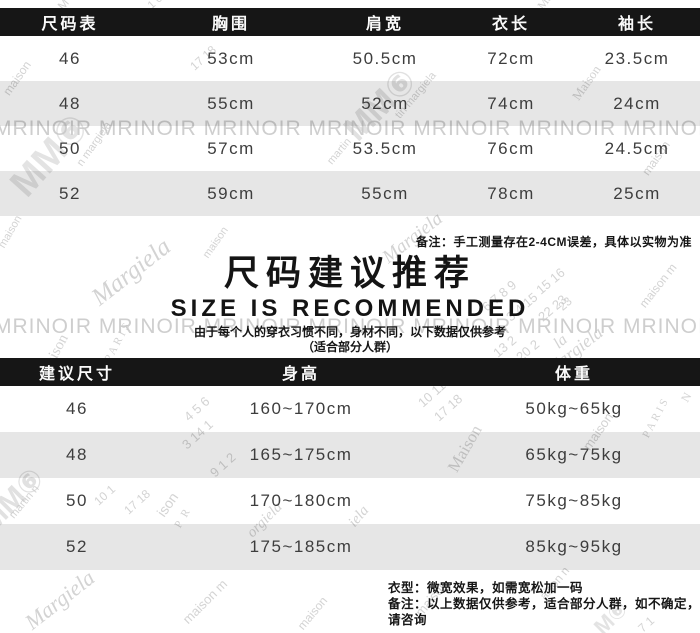  What do you see at coordinates (301, 546) in the screenshot?
I see `table-cell: 175~185cm` at bounding box center [301, 546].